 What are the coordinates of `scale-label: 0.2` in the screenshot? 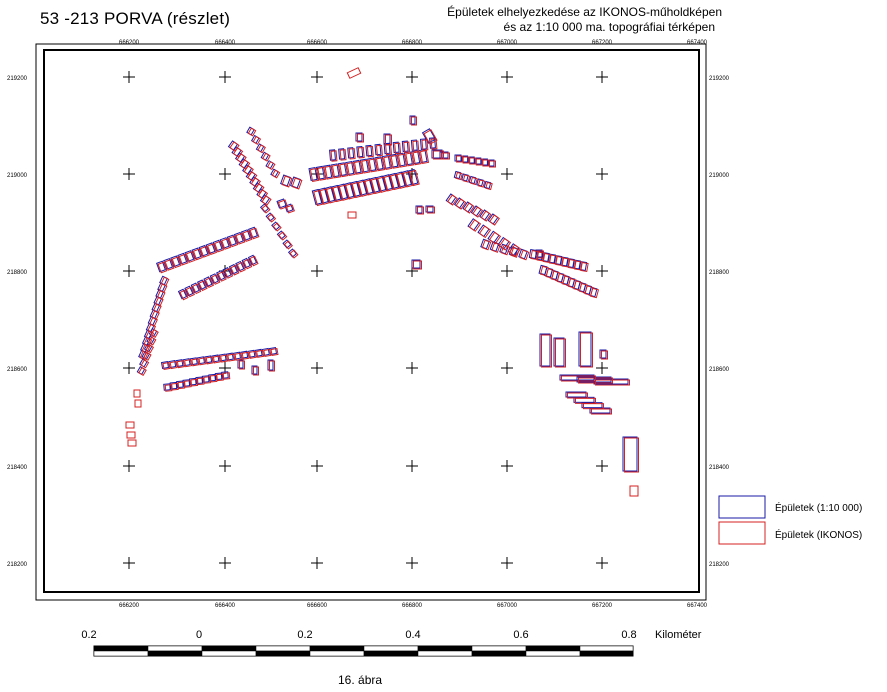 It's located at (88, 635).